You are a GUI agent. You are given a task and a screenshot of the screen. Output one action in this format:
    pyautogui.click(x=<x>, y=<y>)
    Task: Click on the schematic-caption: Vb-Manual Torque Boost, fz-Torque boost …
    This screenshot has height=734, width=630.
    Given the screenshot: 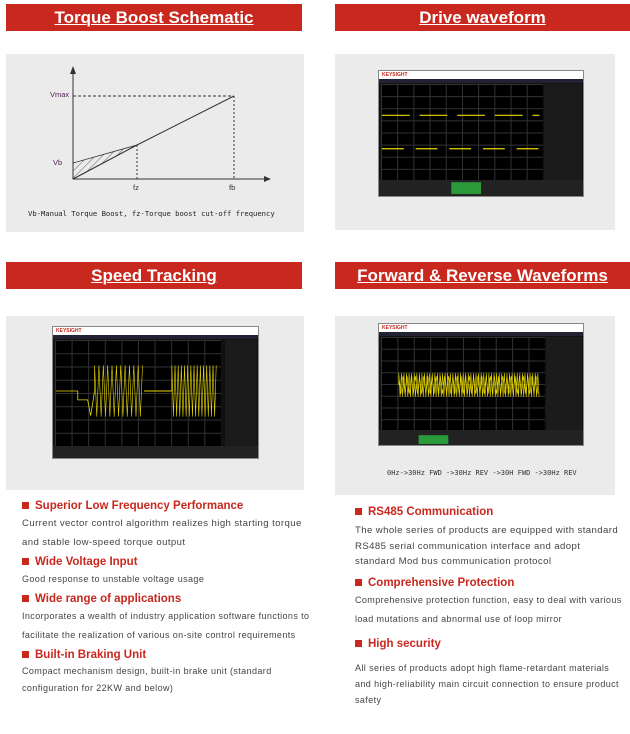 What is the action you would take?
    pyautogui.click(x=151, y=213)
    